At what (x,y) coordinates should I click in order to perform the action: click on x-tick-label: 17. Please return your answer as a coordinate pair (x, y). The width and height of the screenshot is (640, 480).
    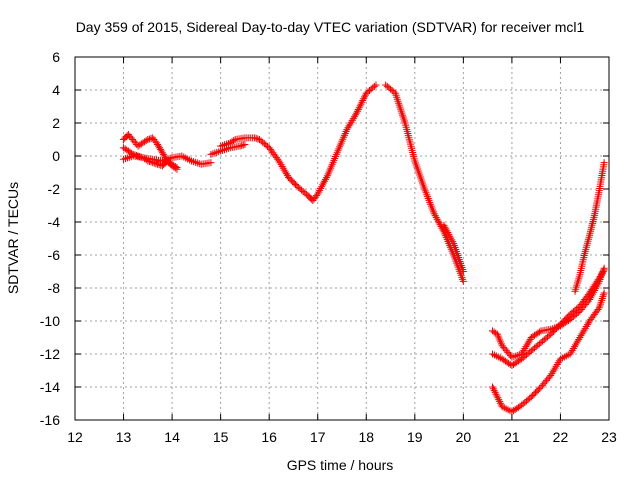
    Looking at the image, I should click on (318, 437).